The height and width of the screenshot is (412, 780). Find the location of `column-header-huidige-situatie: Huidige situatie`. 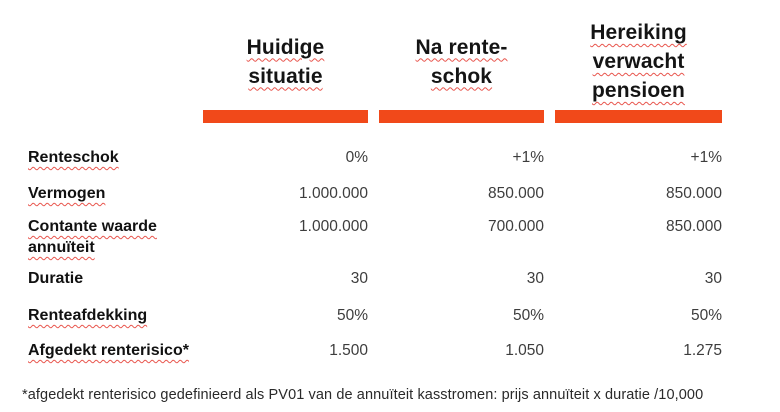

column-header-huidige-situatie: Huidige situatie is located at coordinates (285, 62).